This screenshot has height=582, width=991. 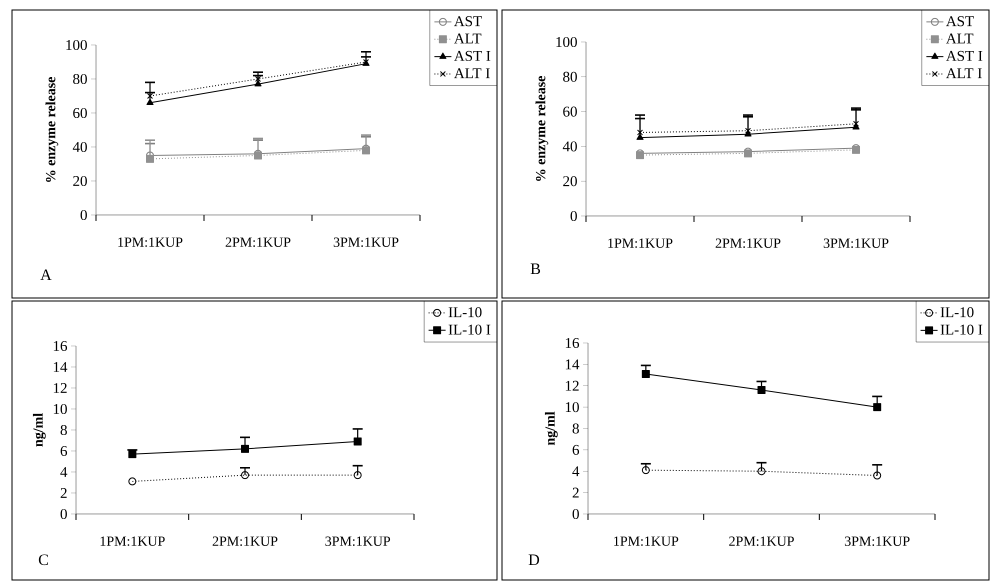 I want to click on text: D, so click(x=534, y=560).